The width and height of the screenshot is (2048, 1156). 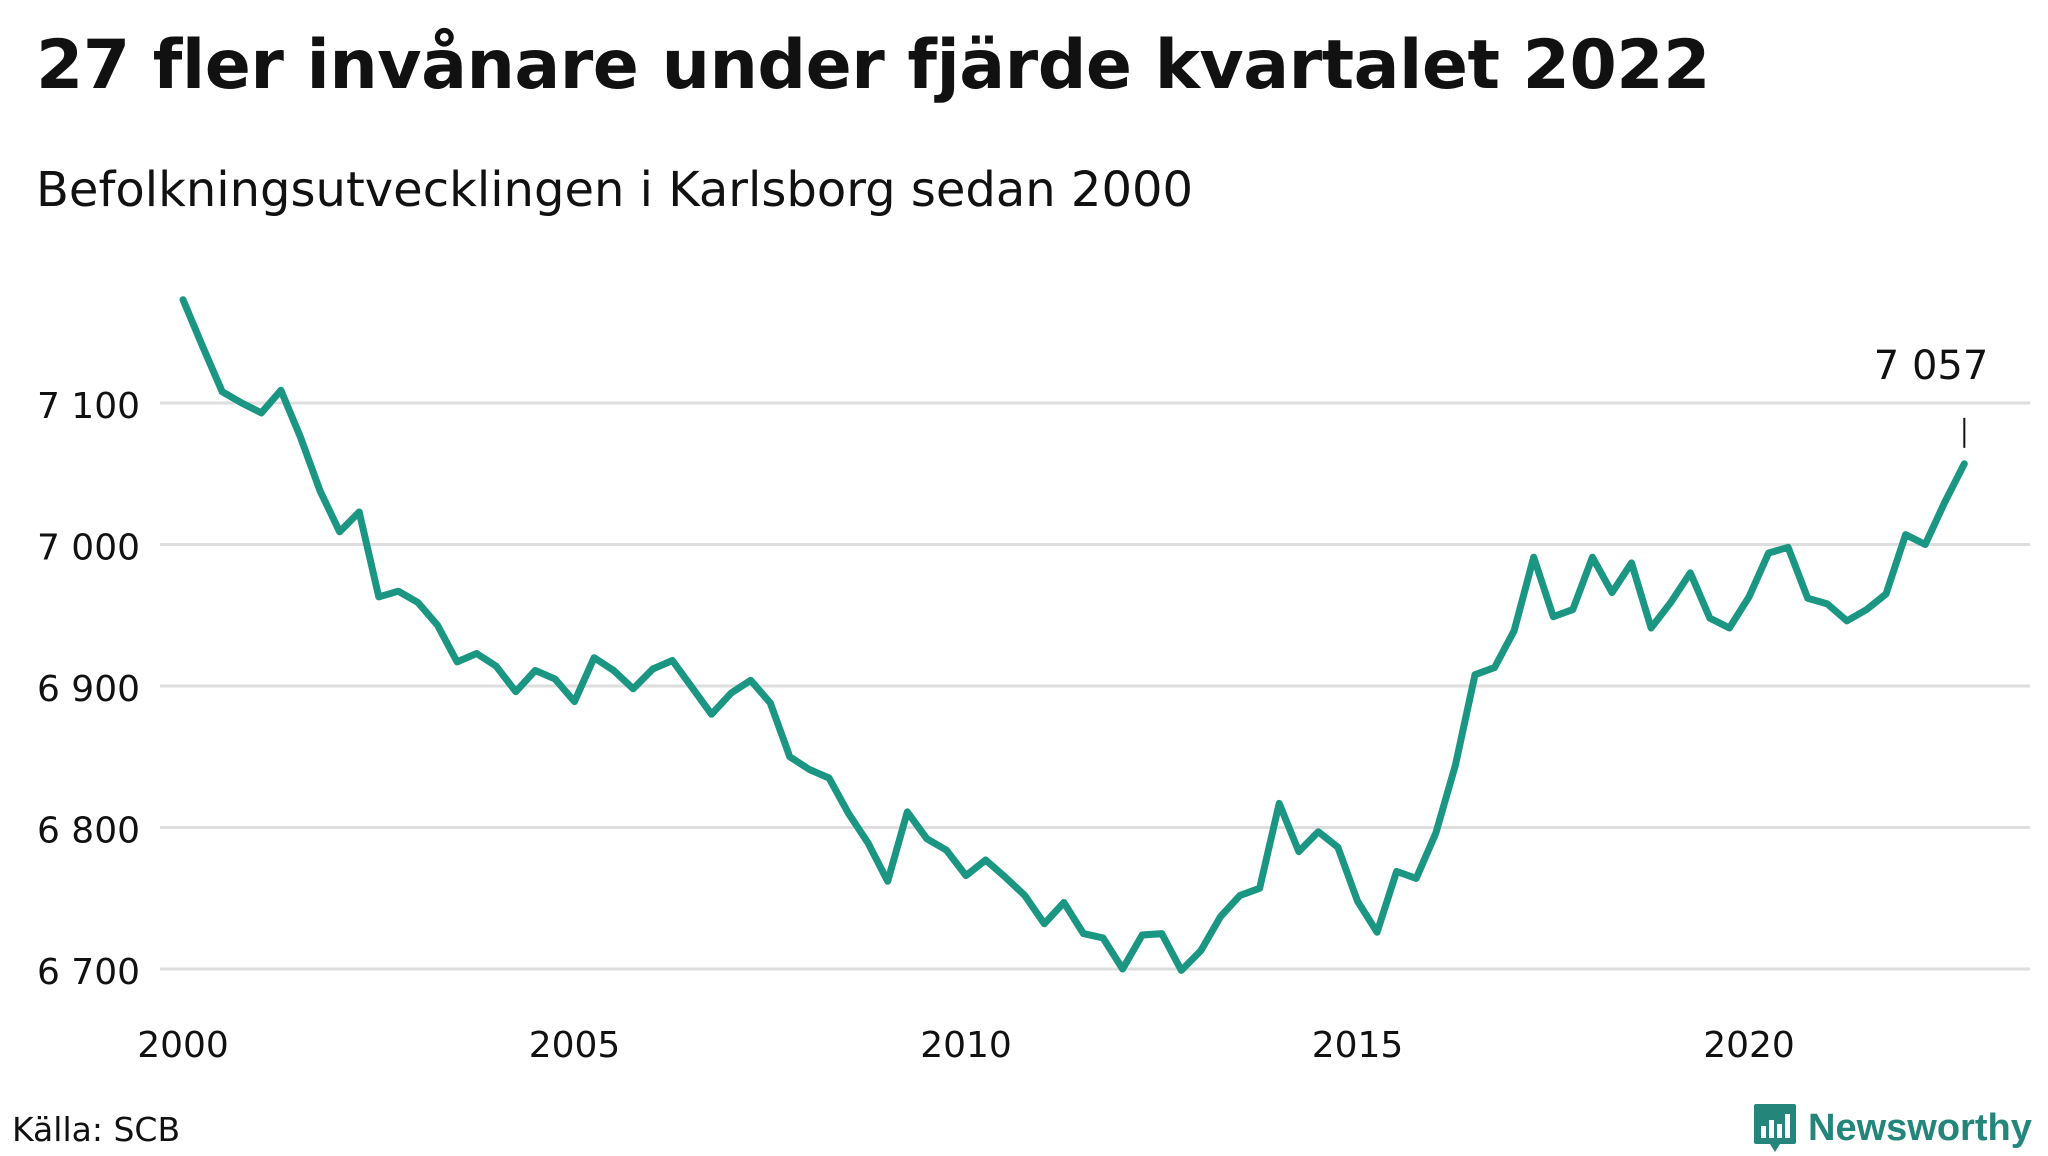 I want to click on source-note: Källa: SCB, so click(x=96, y=1129).